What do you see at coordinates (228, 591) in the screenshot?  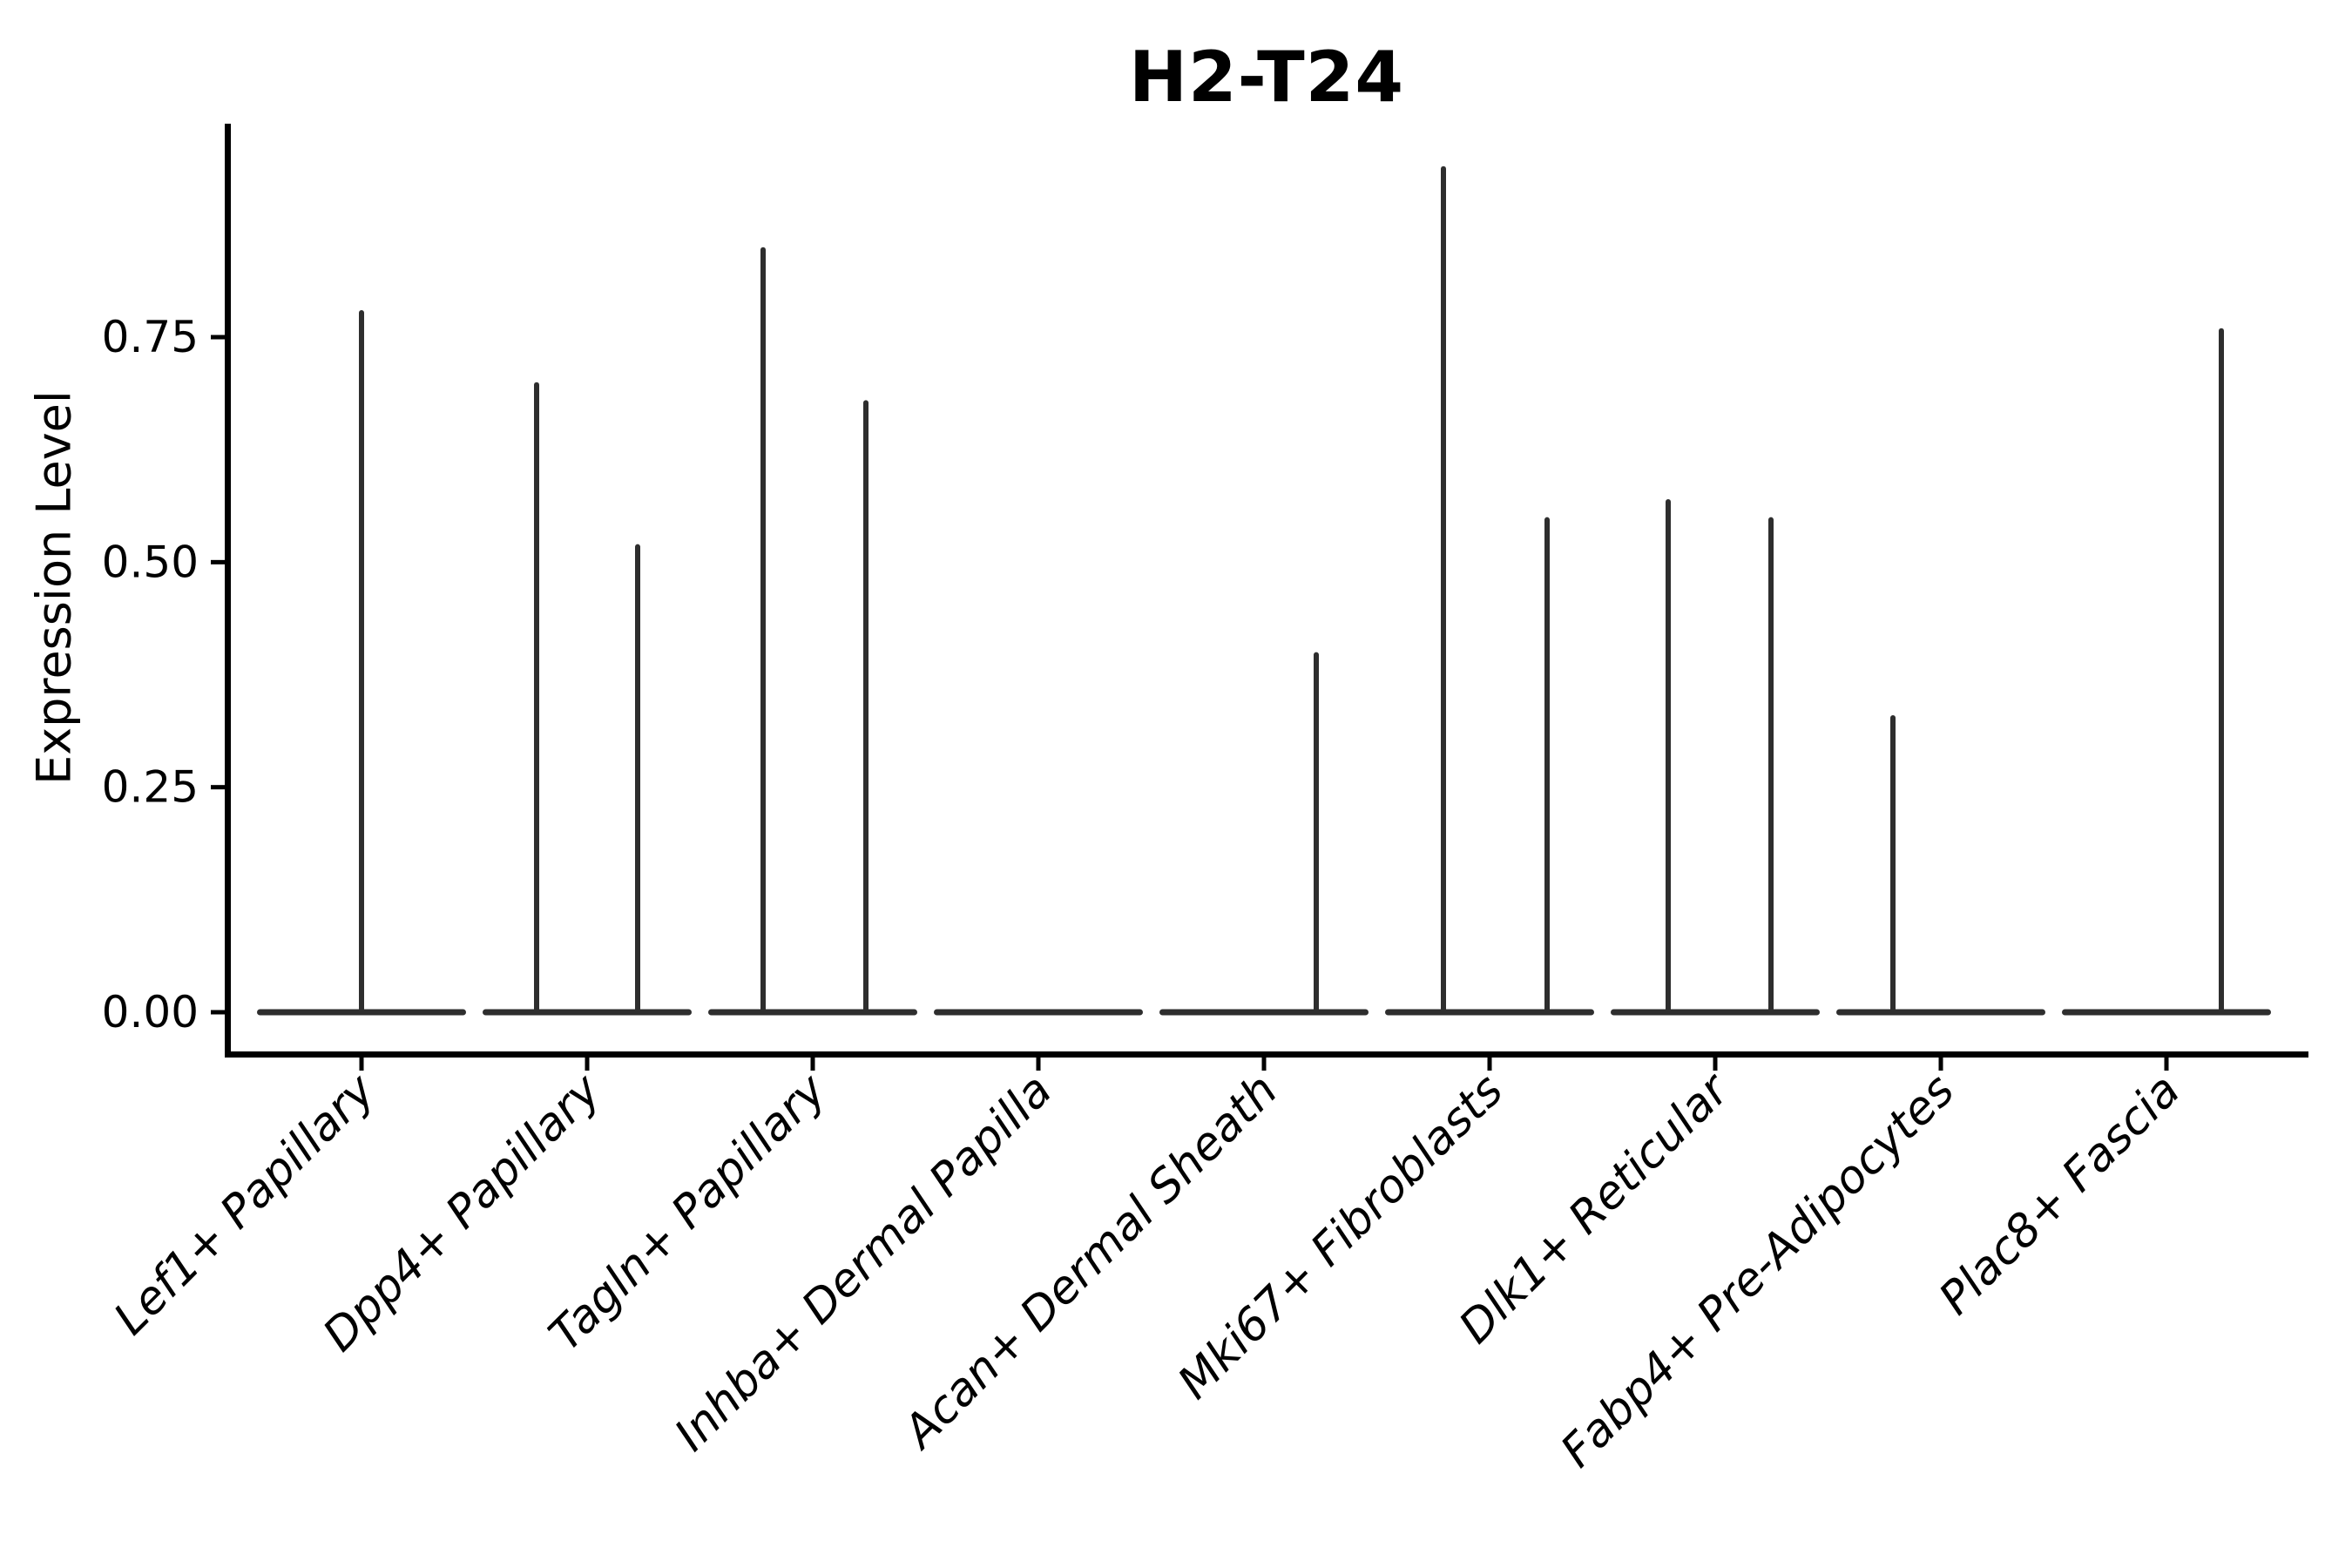 I see `y-axis-line` at bounding box center [228, 591].